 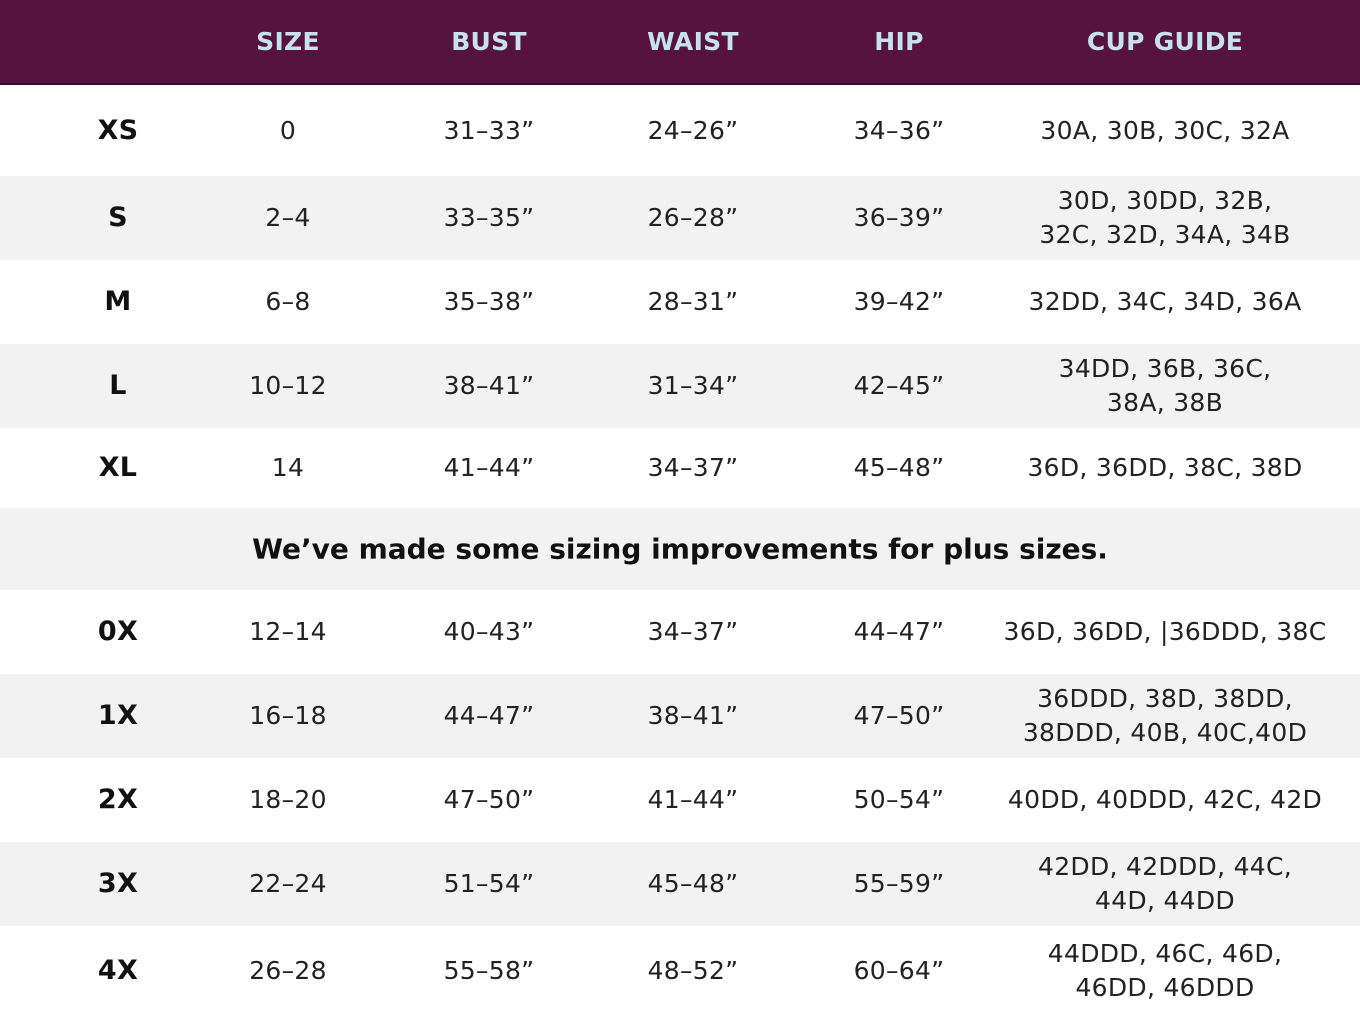 What do you see at coordinates (489, 130) in the screenshot?
I see `bust-value: 31–33”` at bounding box center [489, 130].